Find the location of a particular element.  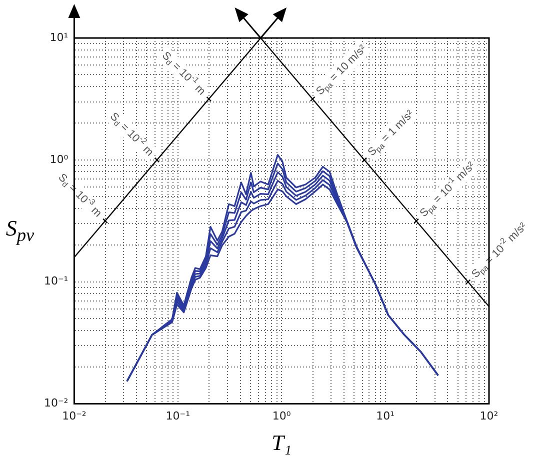

annotation: Sd = 10-1 m is located at coordinates (183, 74).